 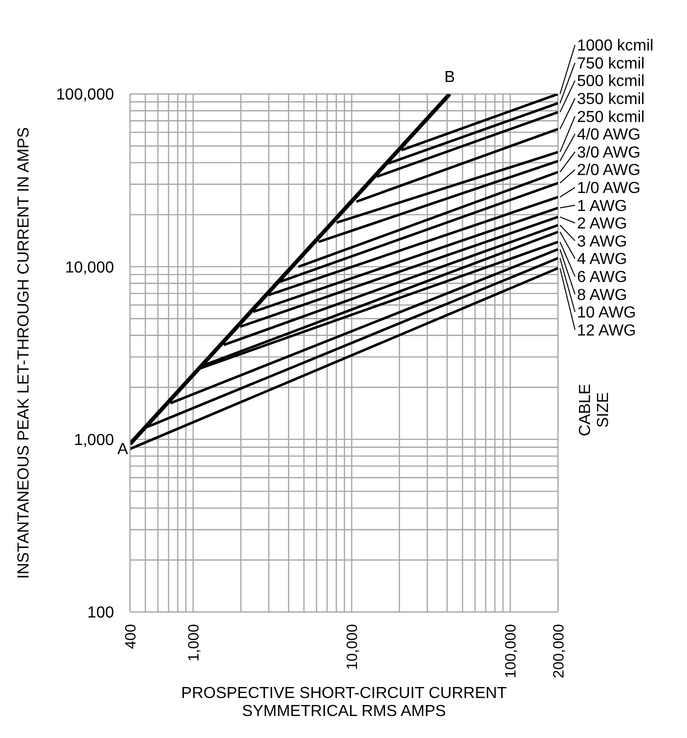 What do you see at coordinates (94, 440) in the screenshot?
I see `y-tick-label: 1,000` at bounding box center [94, 440].